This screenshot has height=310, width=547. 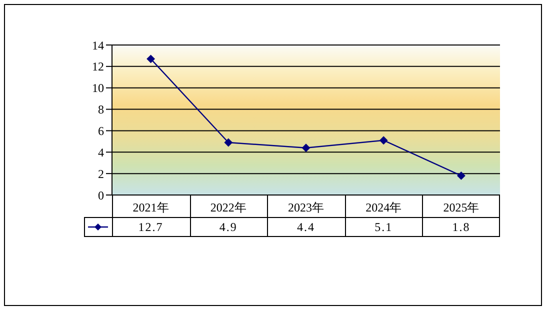 I want to click on y-tick-label: 0, so click(x=101, y=195).